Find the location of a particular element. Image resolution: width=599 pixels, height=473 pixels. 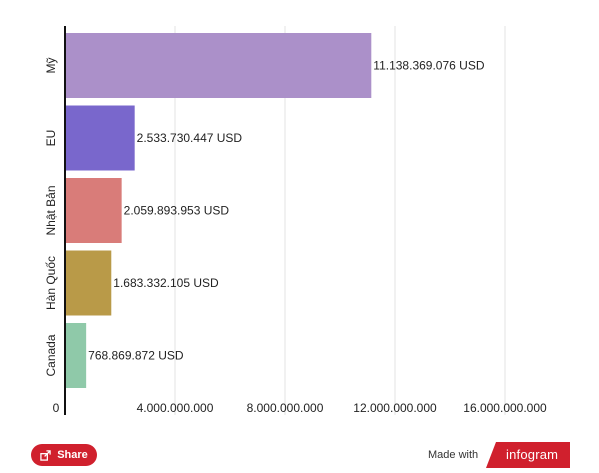

share-label: Share is located at coordinates (72, 455).